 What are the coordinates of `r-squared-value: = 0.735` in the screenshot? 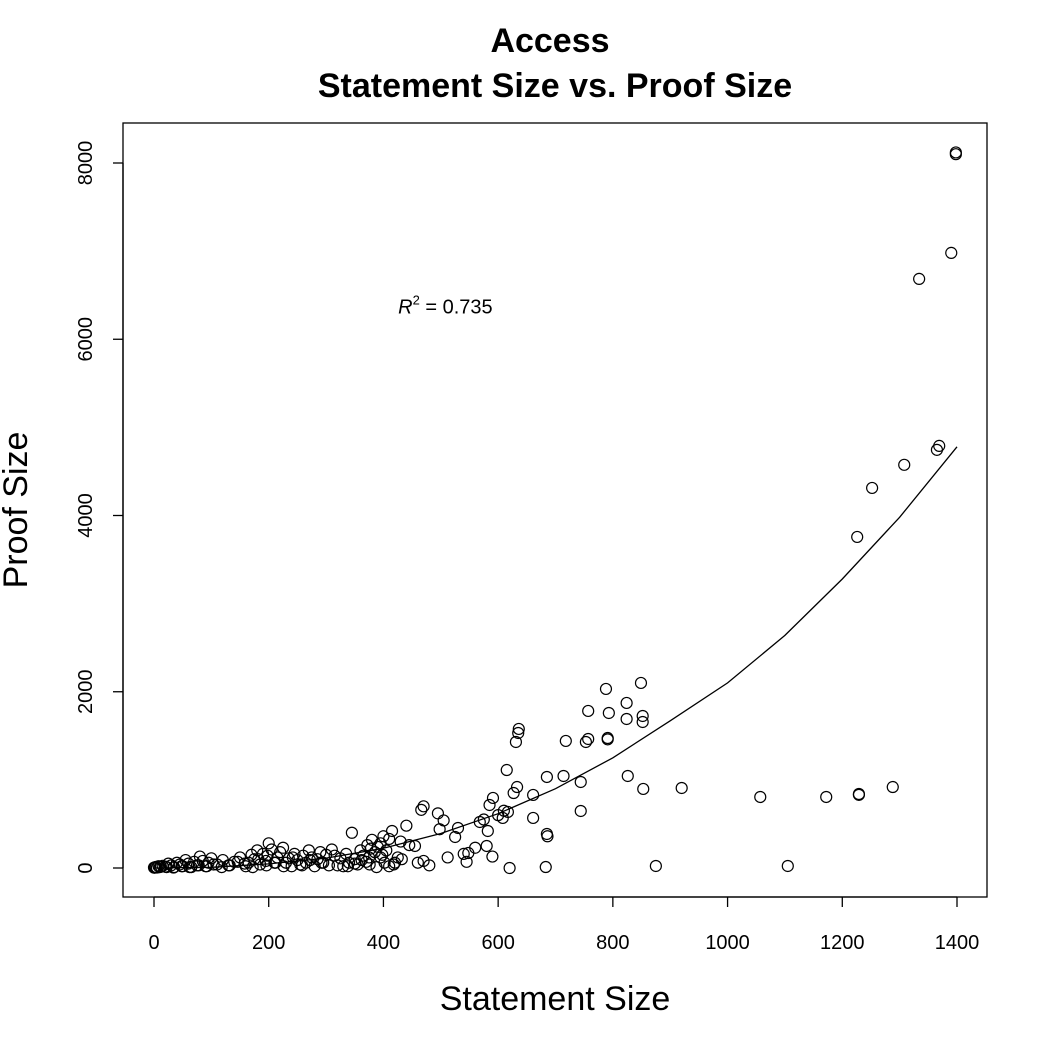 It's located at (456, 308).